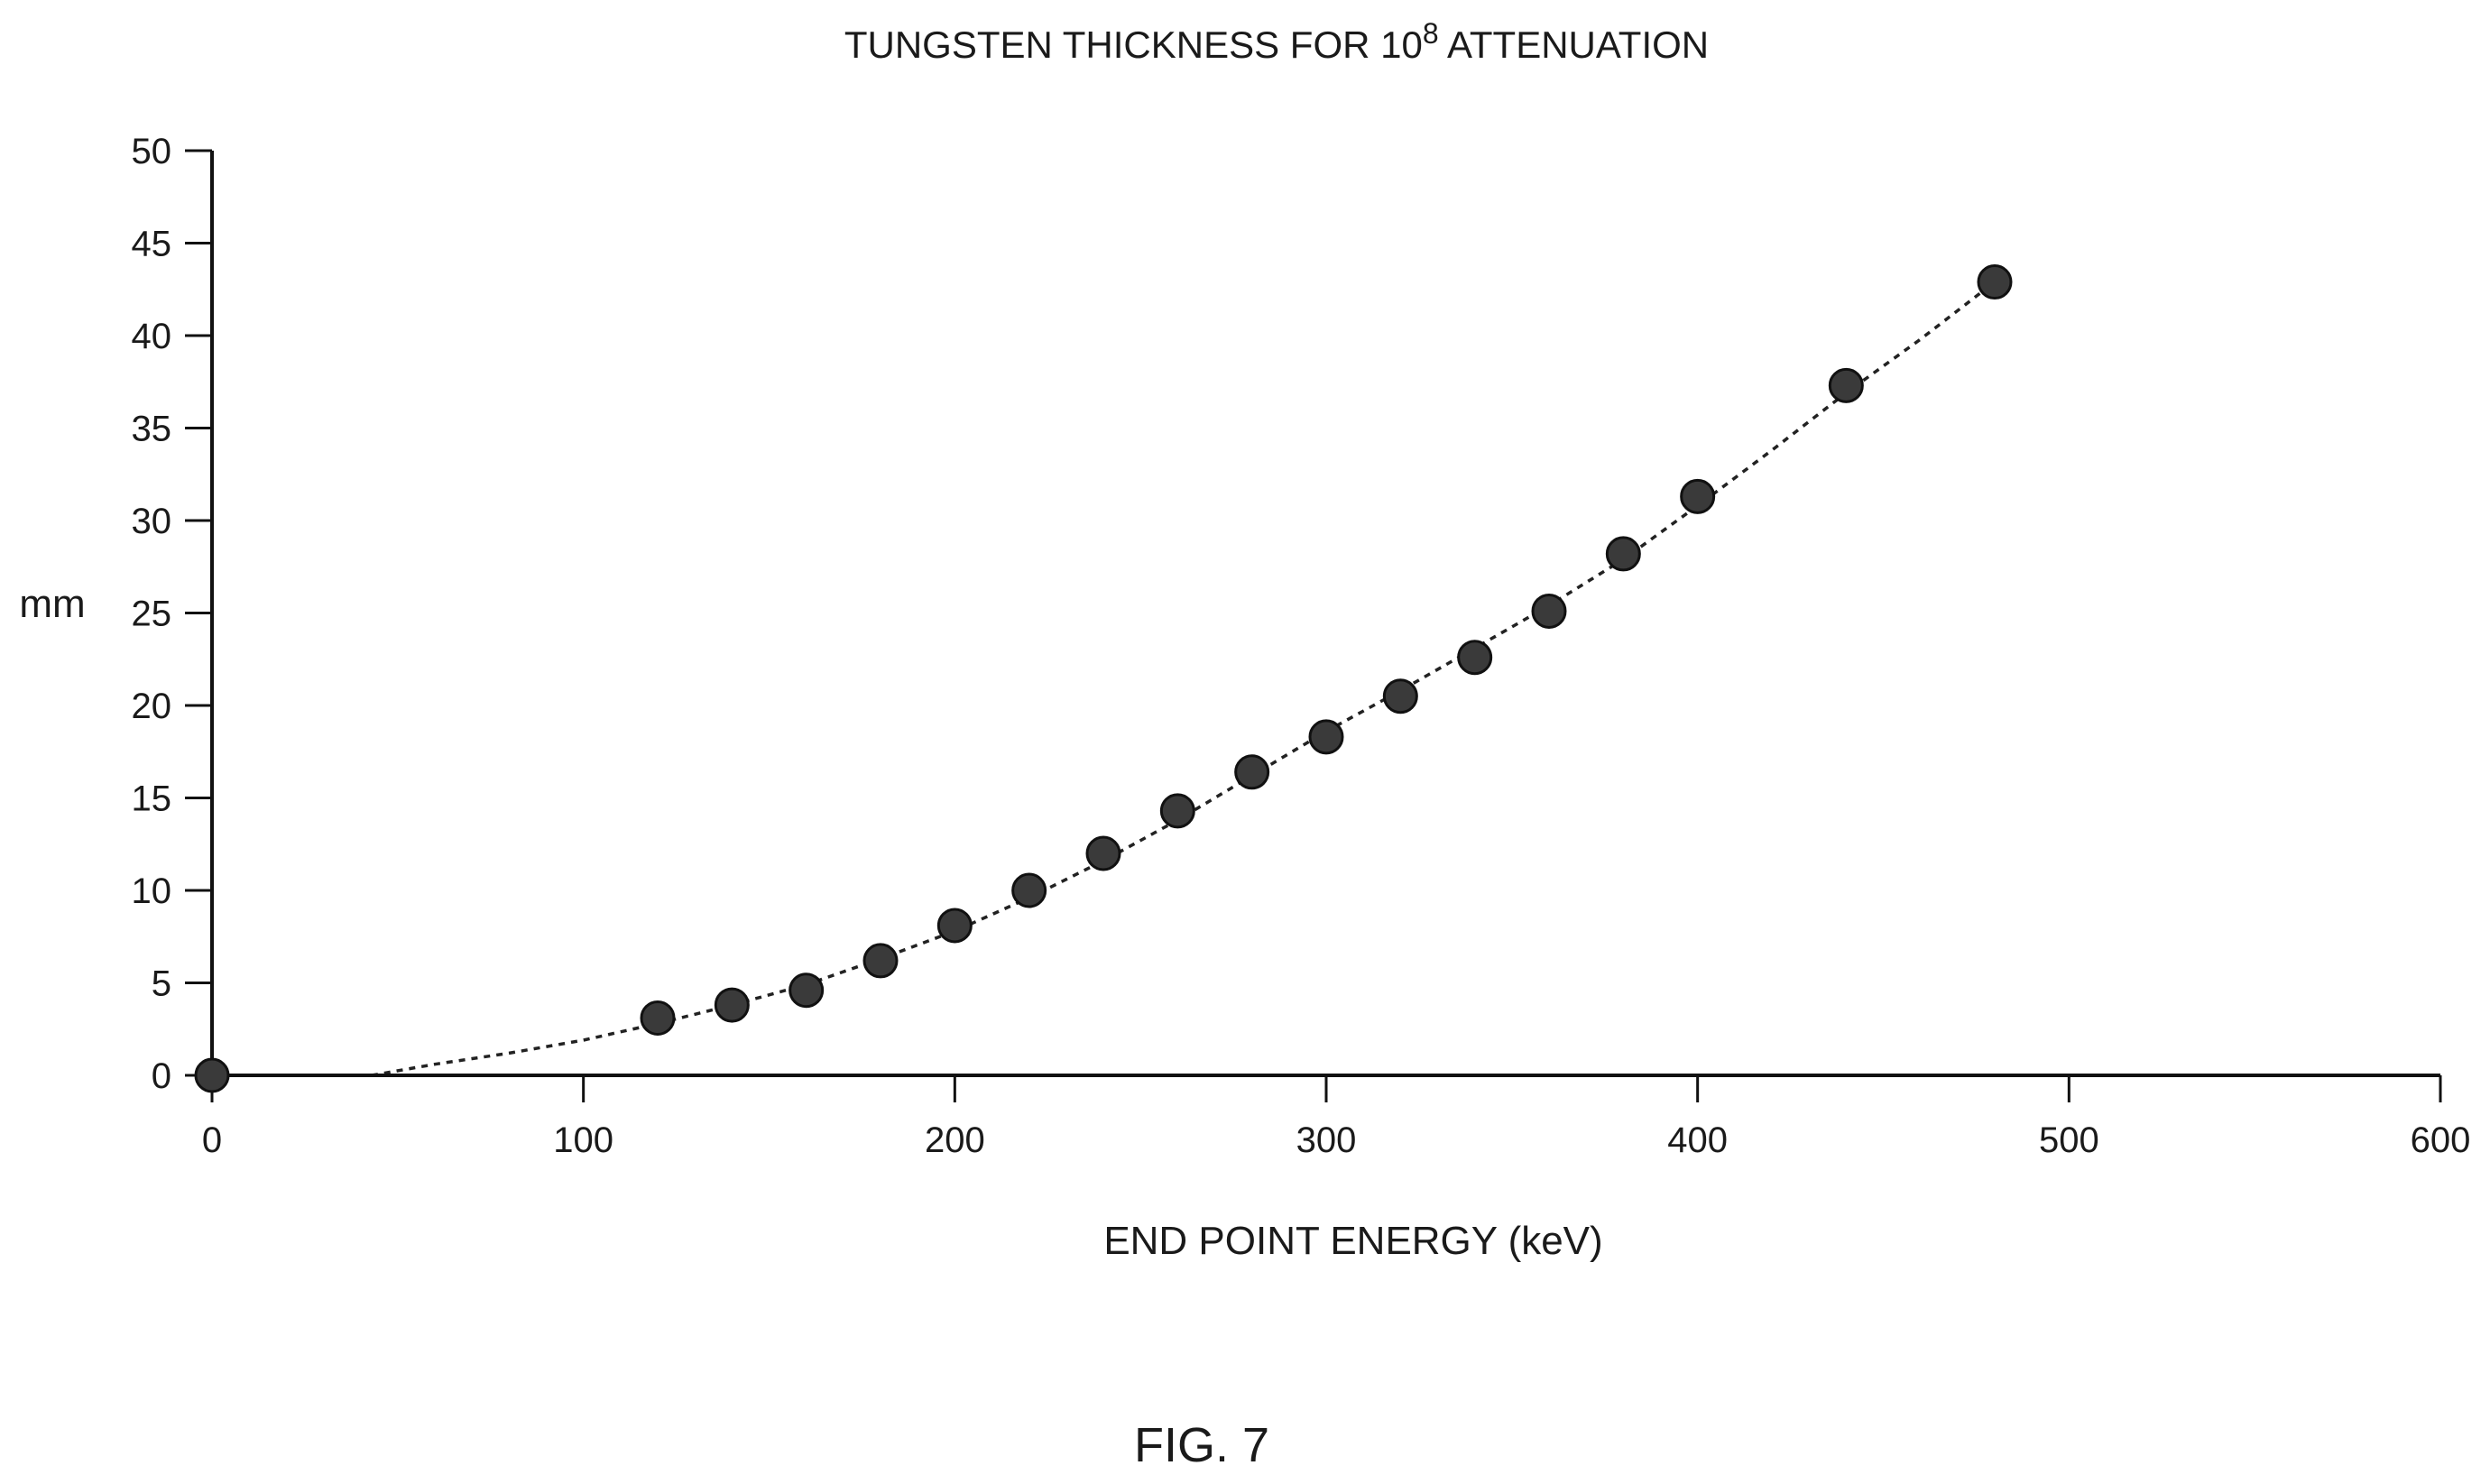 The width and height of the screenshot is (2490, 1484). Describe the element at coordinates (1202, 1445) in the screenshot. I see `figure-caption: FIG. 7` at that location.